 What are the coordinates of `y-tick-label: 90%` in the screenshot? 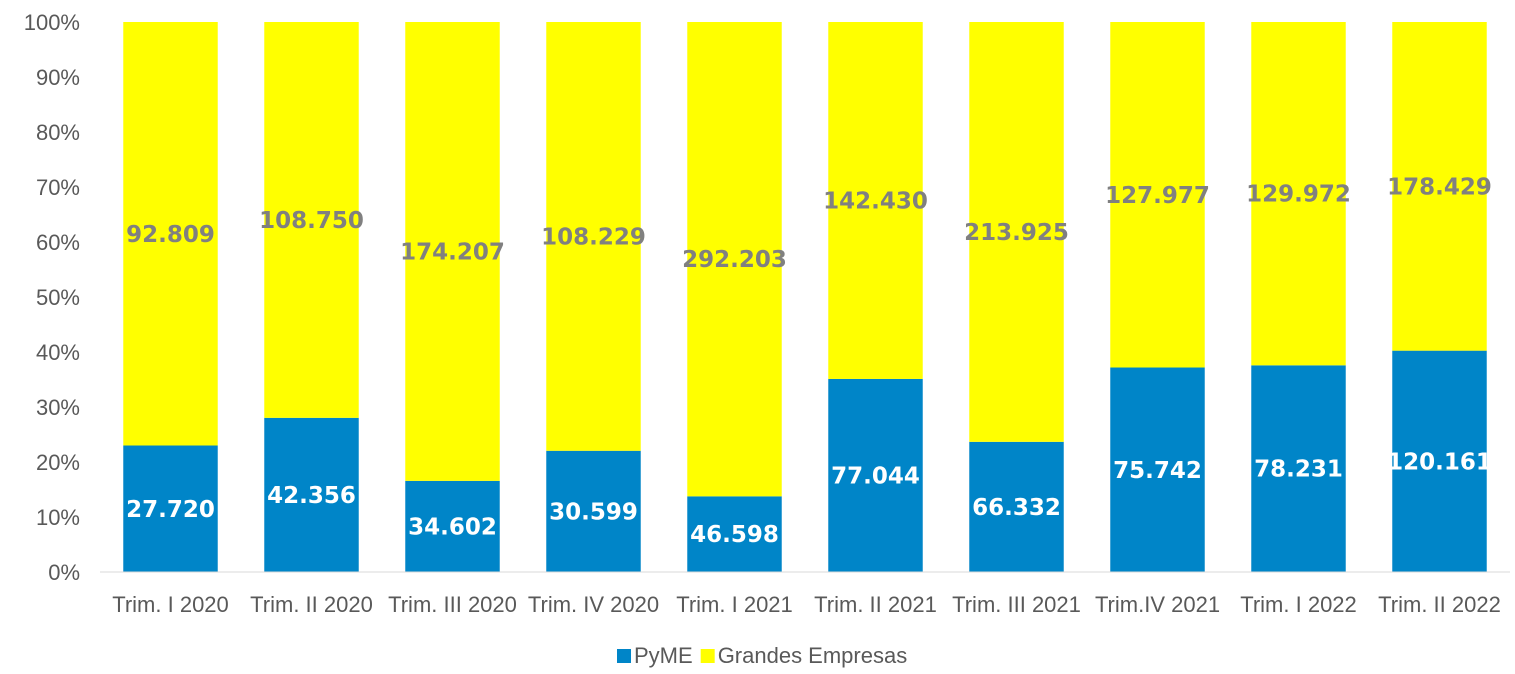 It's located at (58, 77).